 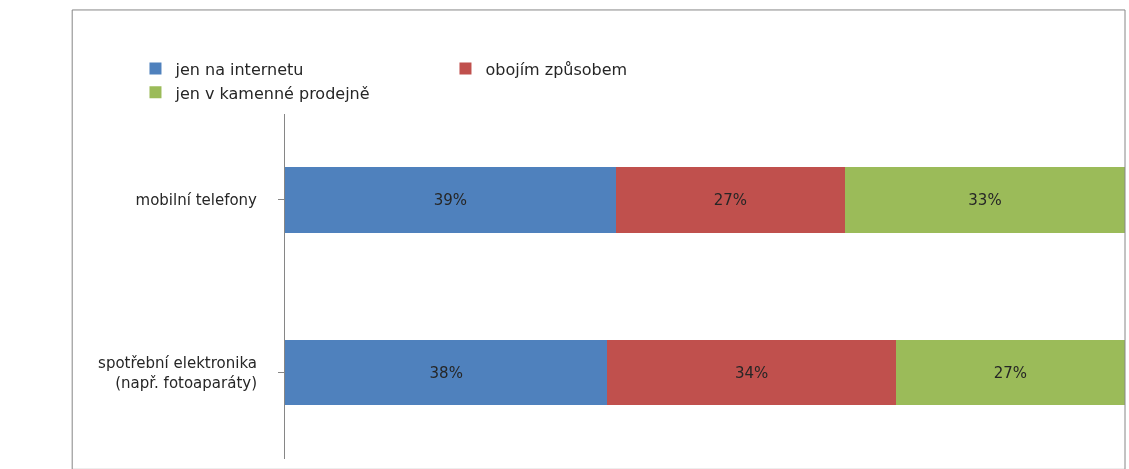 I want to click on data-label: 38%, so click(x=446, y=372).